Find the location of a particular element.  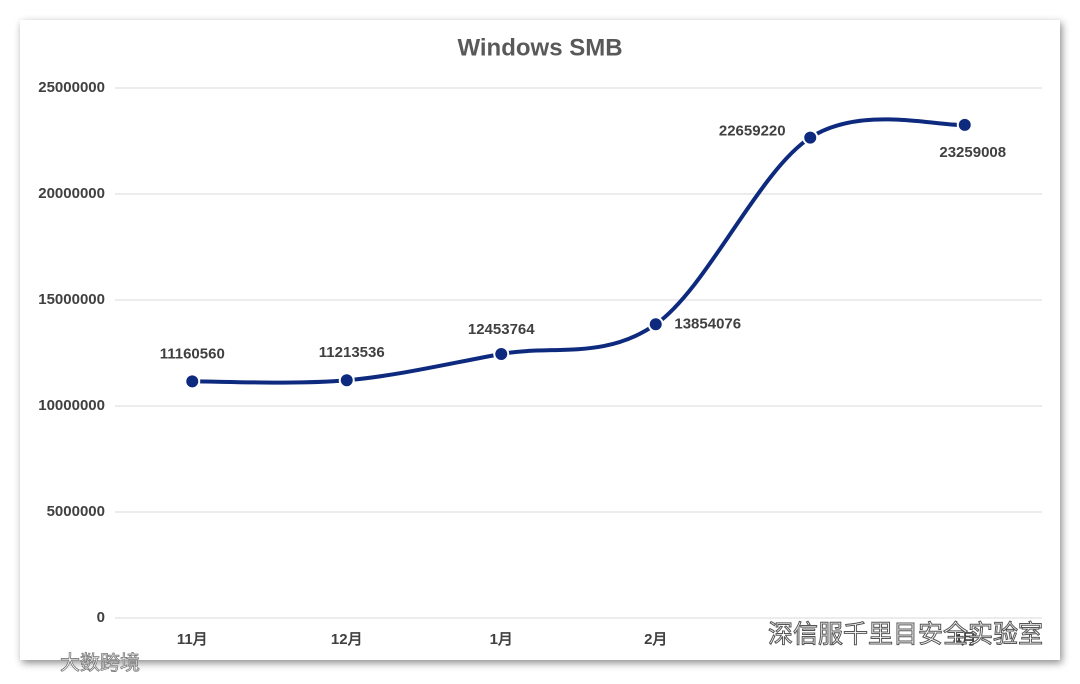

x-tick-label: 1月 is located at coordinates (501, 639).